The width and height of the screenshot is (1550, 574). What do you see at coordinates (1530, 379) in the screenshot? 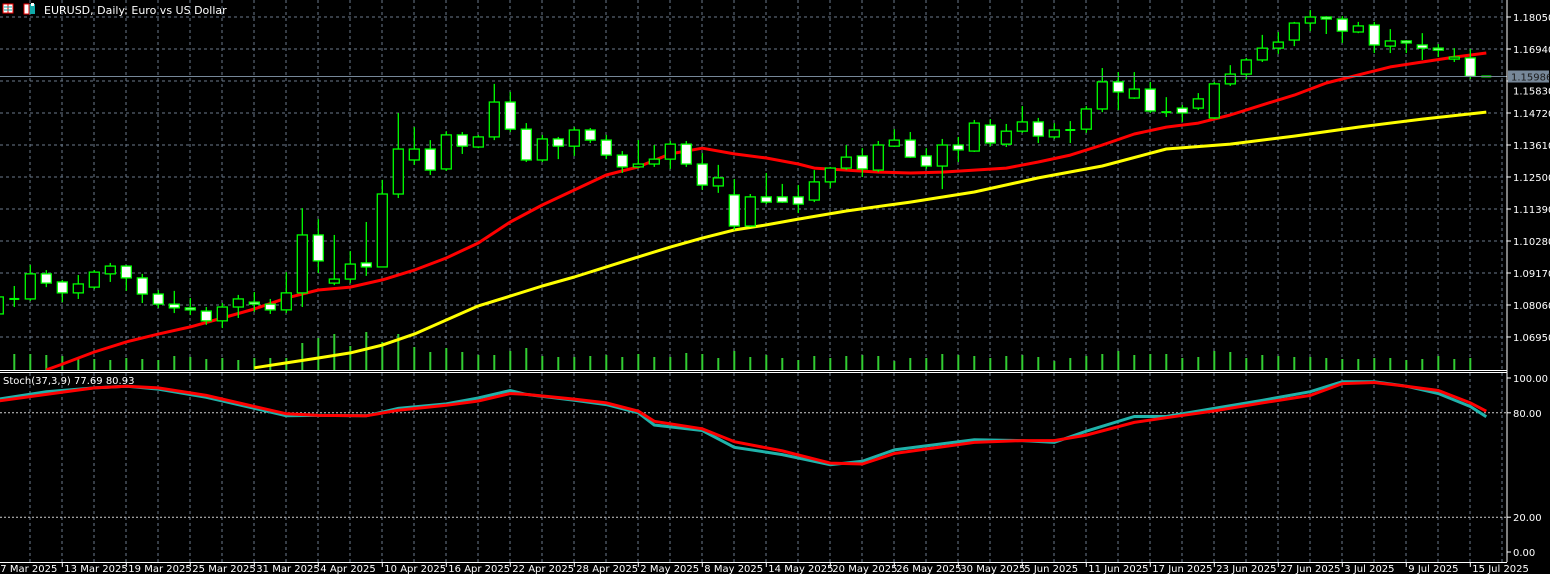
I see `stoch-axis-label: 100.00` at bounding box center [1530, 379].